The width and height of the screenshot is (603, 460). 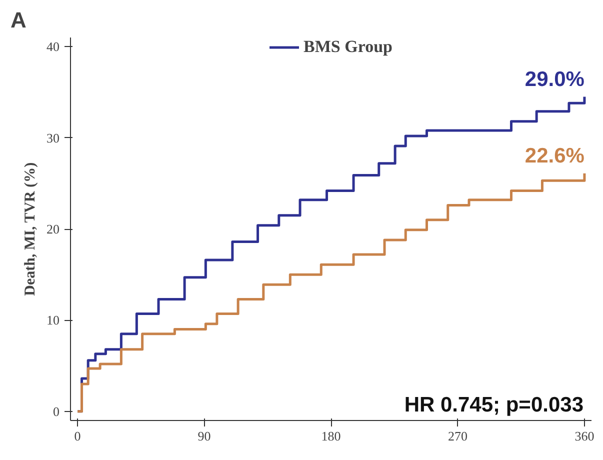 I want to click on y-axis-title: Death, MI, TVR (%), so click(x=30, y=229).